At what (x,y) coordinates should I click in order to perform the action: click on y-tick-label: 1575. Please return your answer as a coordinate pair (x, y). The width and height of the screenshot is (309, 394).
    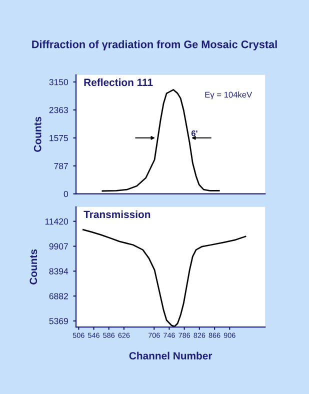
    Looking at the image, I should click on (59, 138).